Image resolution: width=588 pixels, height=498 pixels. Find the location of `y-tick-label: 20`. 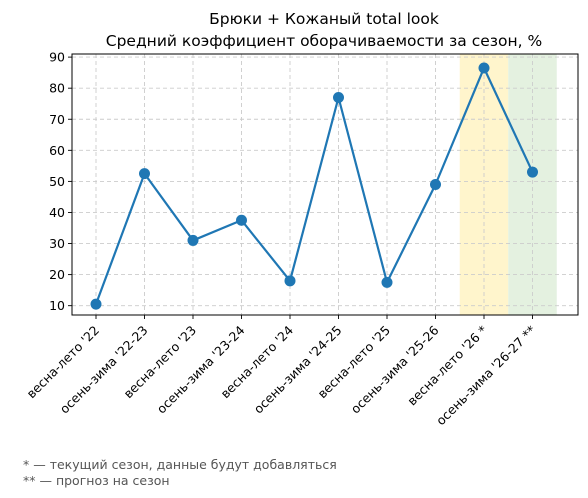

y-tick-label: 20 is located at coordinates (57, 274).